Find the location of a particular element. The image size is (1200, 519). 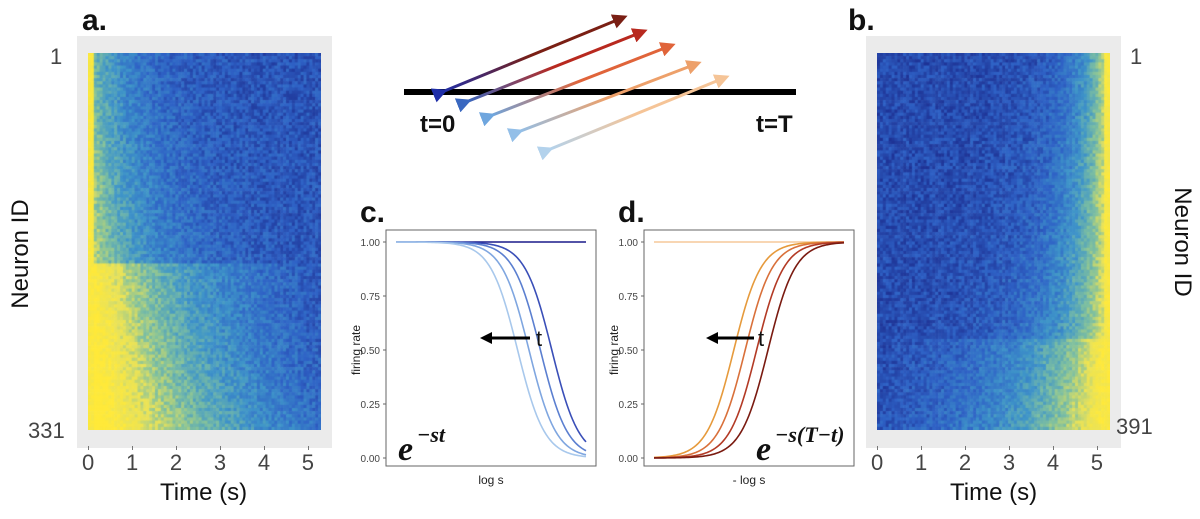

xlabel-d: - log s is located at coordinates (749, 480).